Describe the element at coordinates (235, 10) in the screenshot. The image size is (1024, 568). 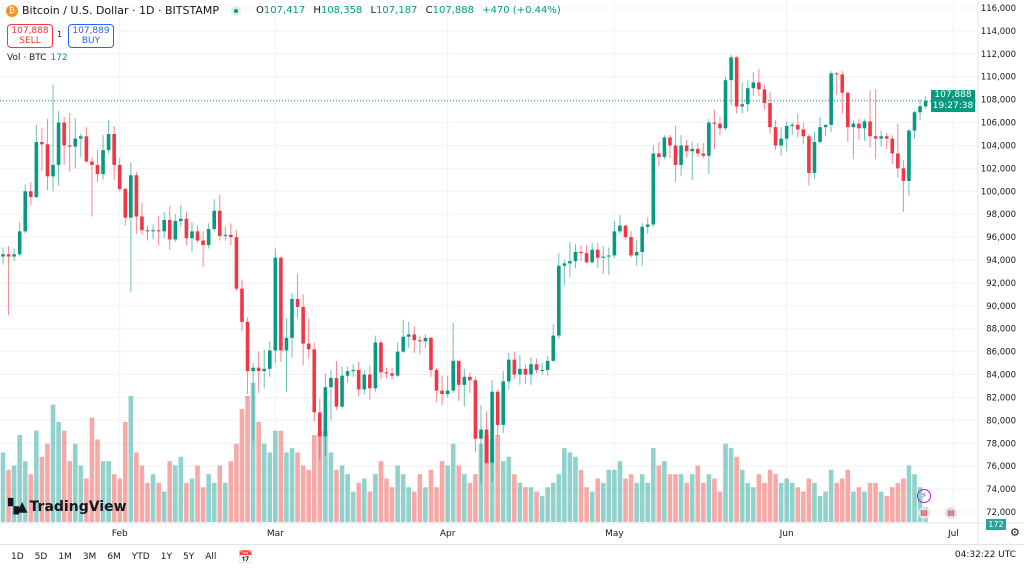
I see `market-open-status-icon` at that location.